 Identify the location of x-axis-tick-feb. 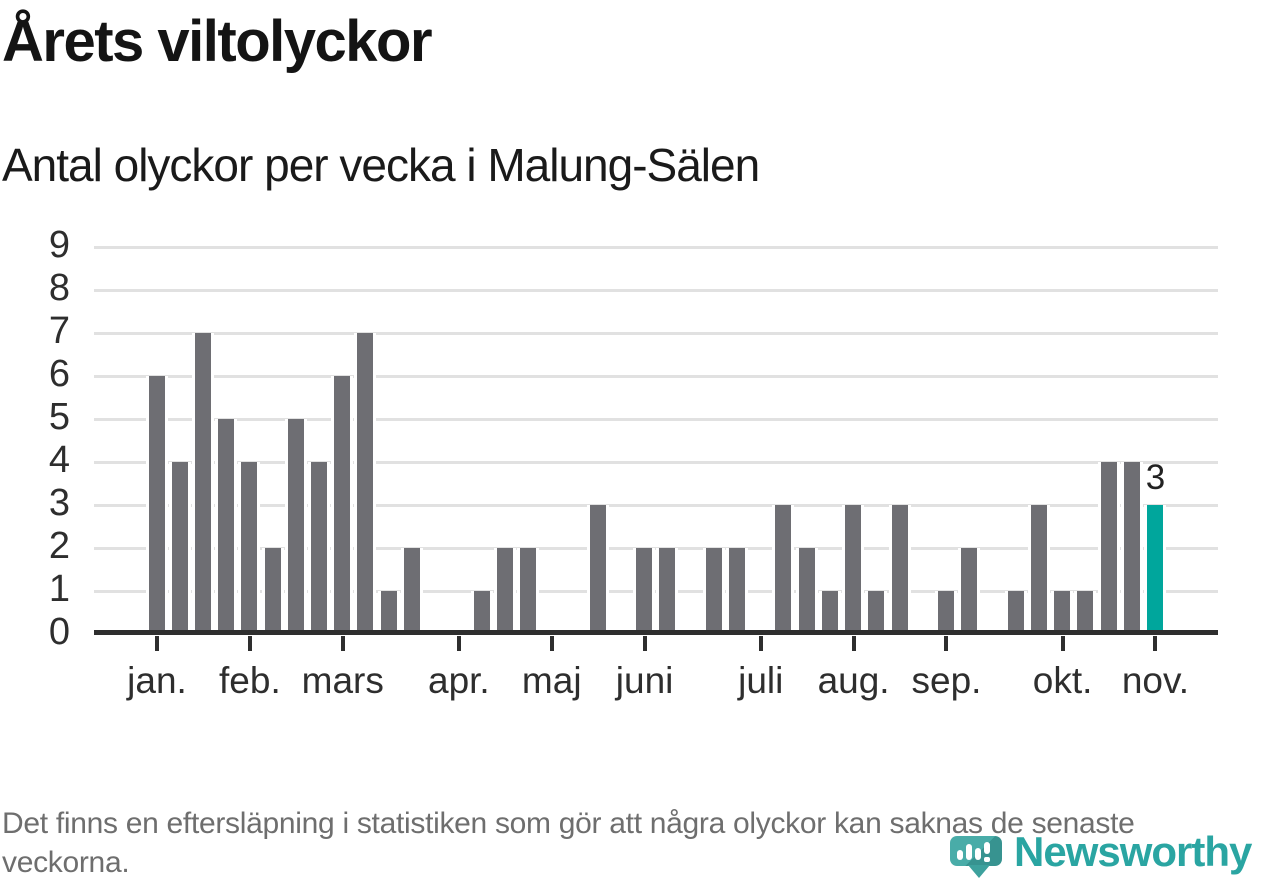
(249, 643).